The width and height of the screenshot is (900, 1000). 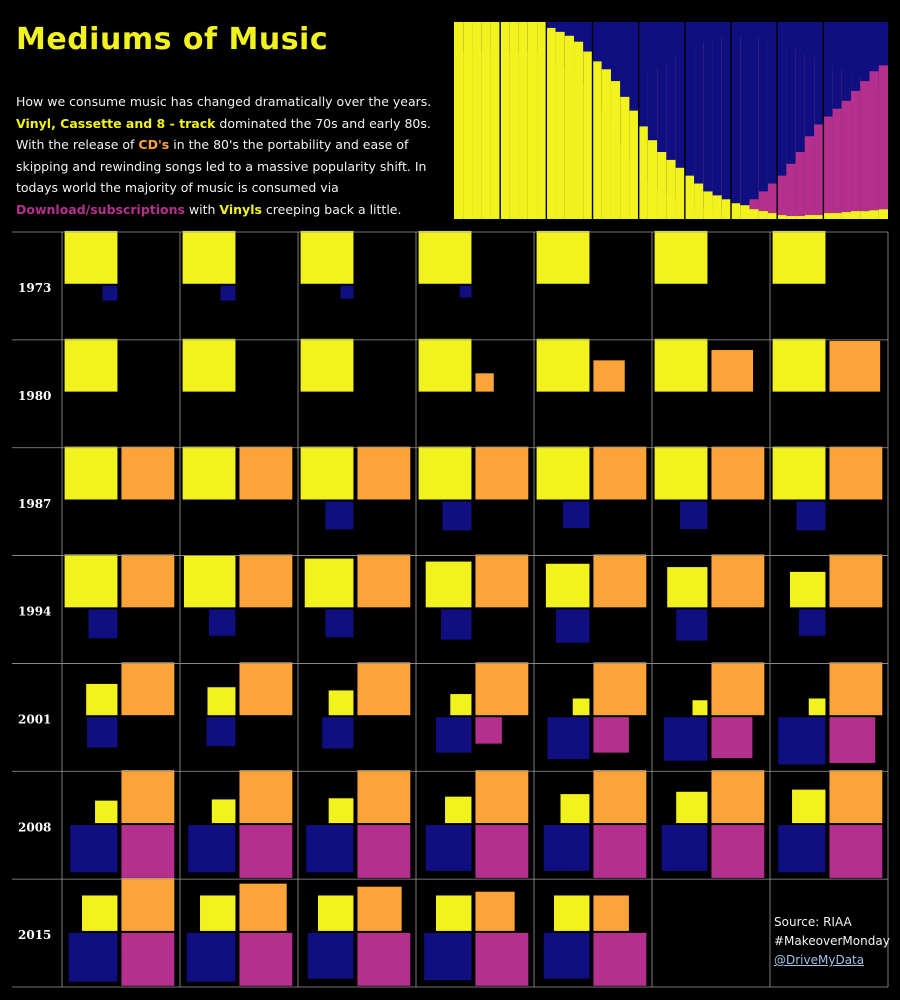 I want to click on history-band-top-2000, so click(x=708, y=115).